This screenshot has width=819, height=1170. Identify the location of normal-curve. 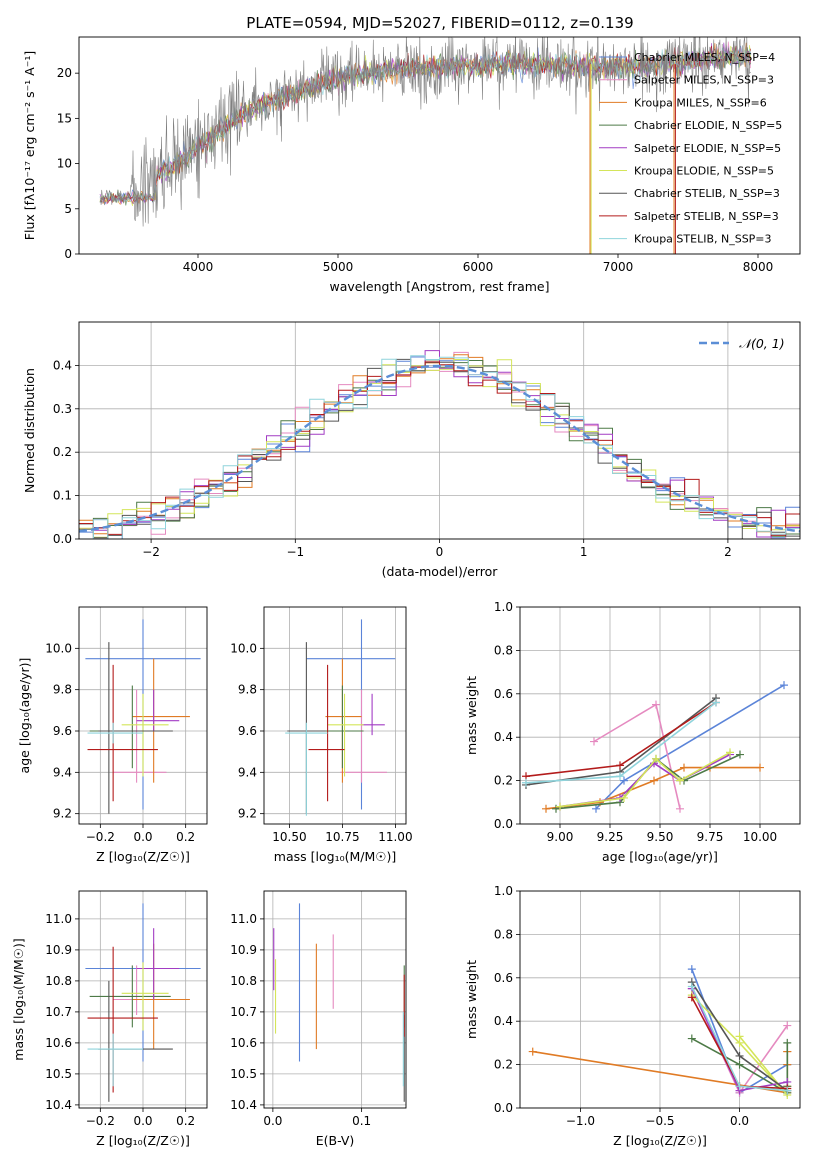
(439, 448).